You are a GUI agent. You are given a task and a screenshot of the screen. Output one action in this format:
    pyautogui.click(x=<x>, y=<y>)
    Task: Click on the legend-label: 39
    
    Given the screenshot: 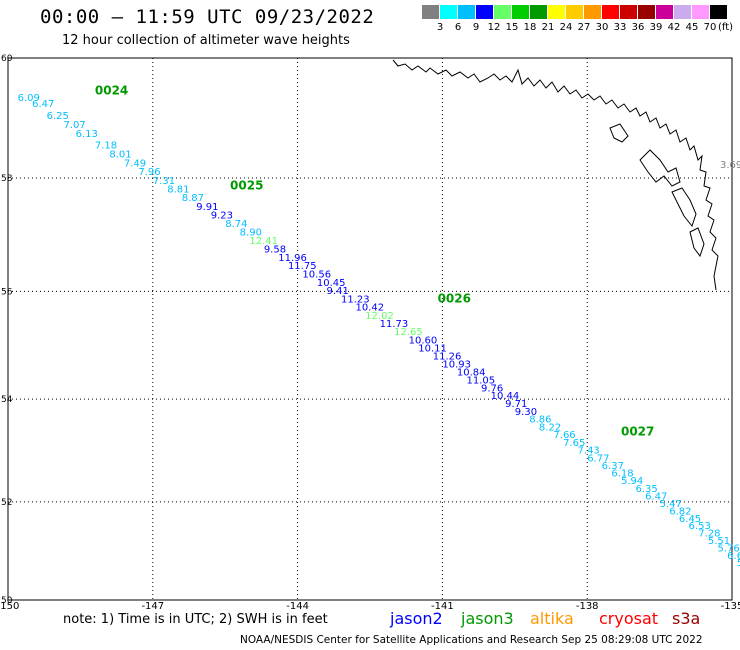 What is the action you would take?
    pyautogui.click(x=656, y=27)
    